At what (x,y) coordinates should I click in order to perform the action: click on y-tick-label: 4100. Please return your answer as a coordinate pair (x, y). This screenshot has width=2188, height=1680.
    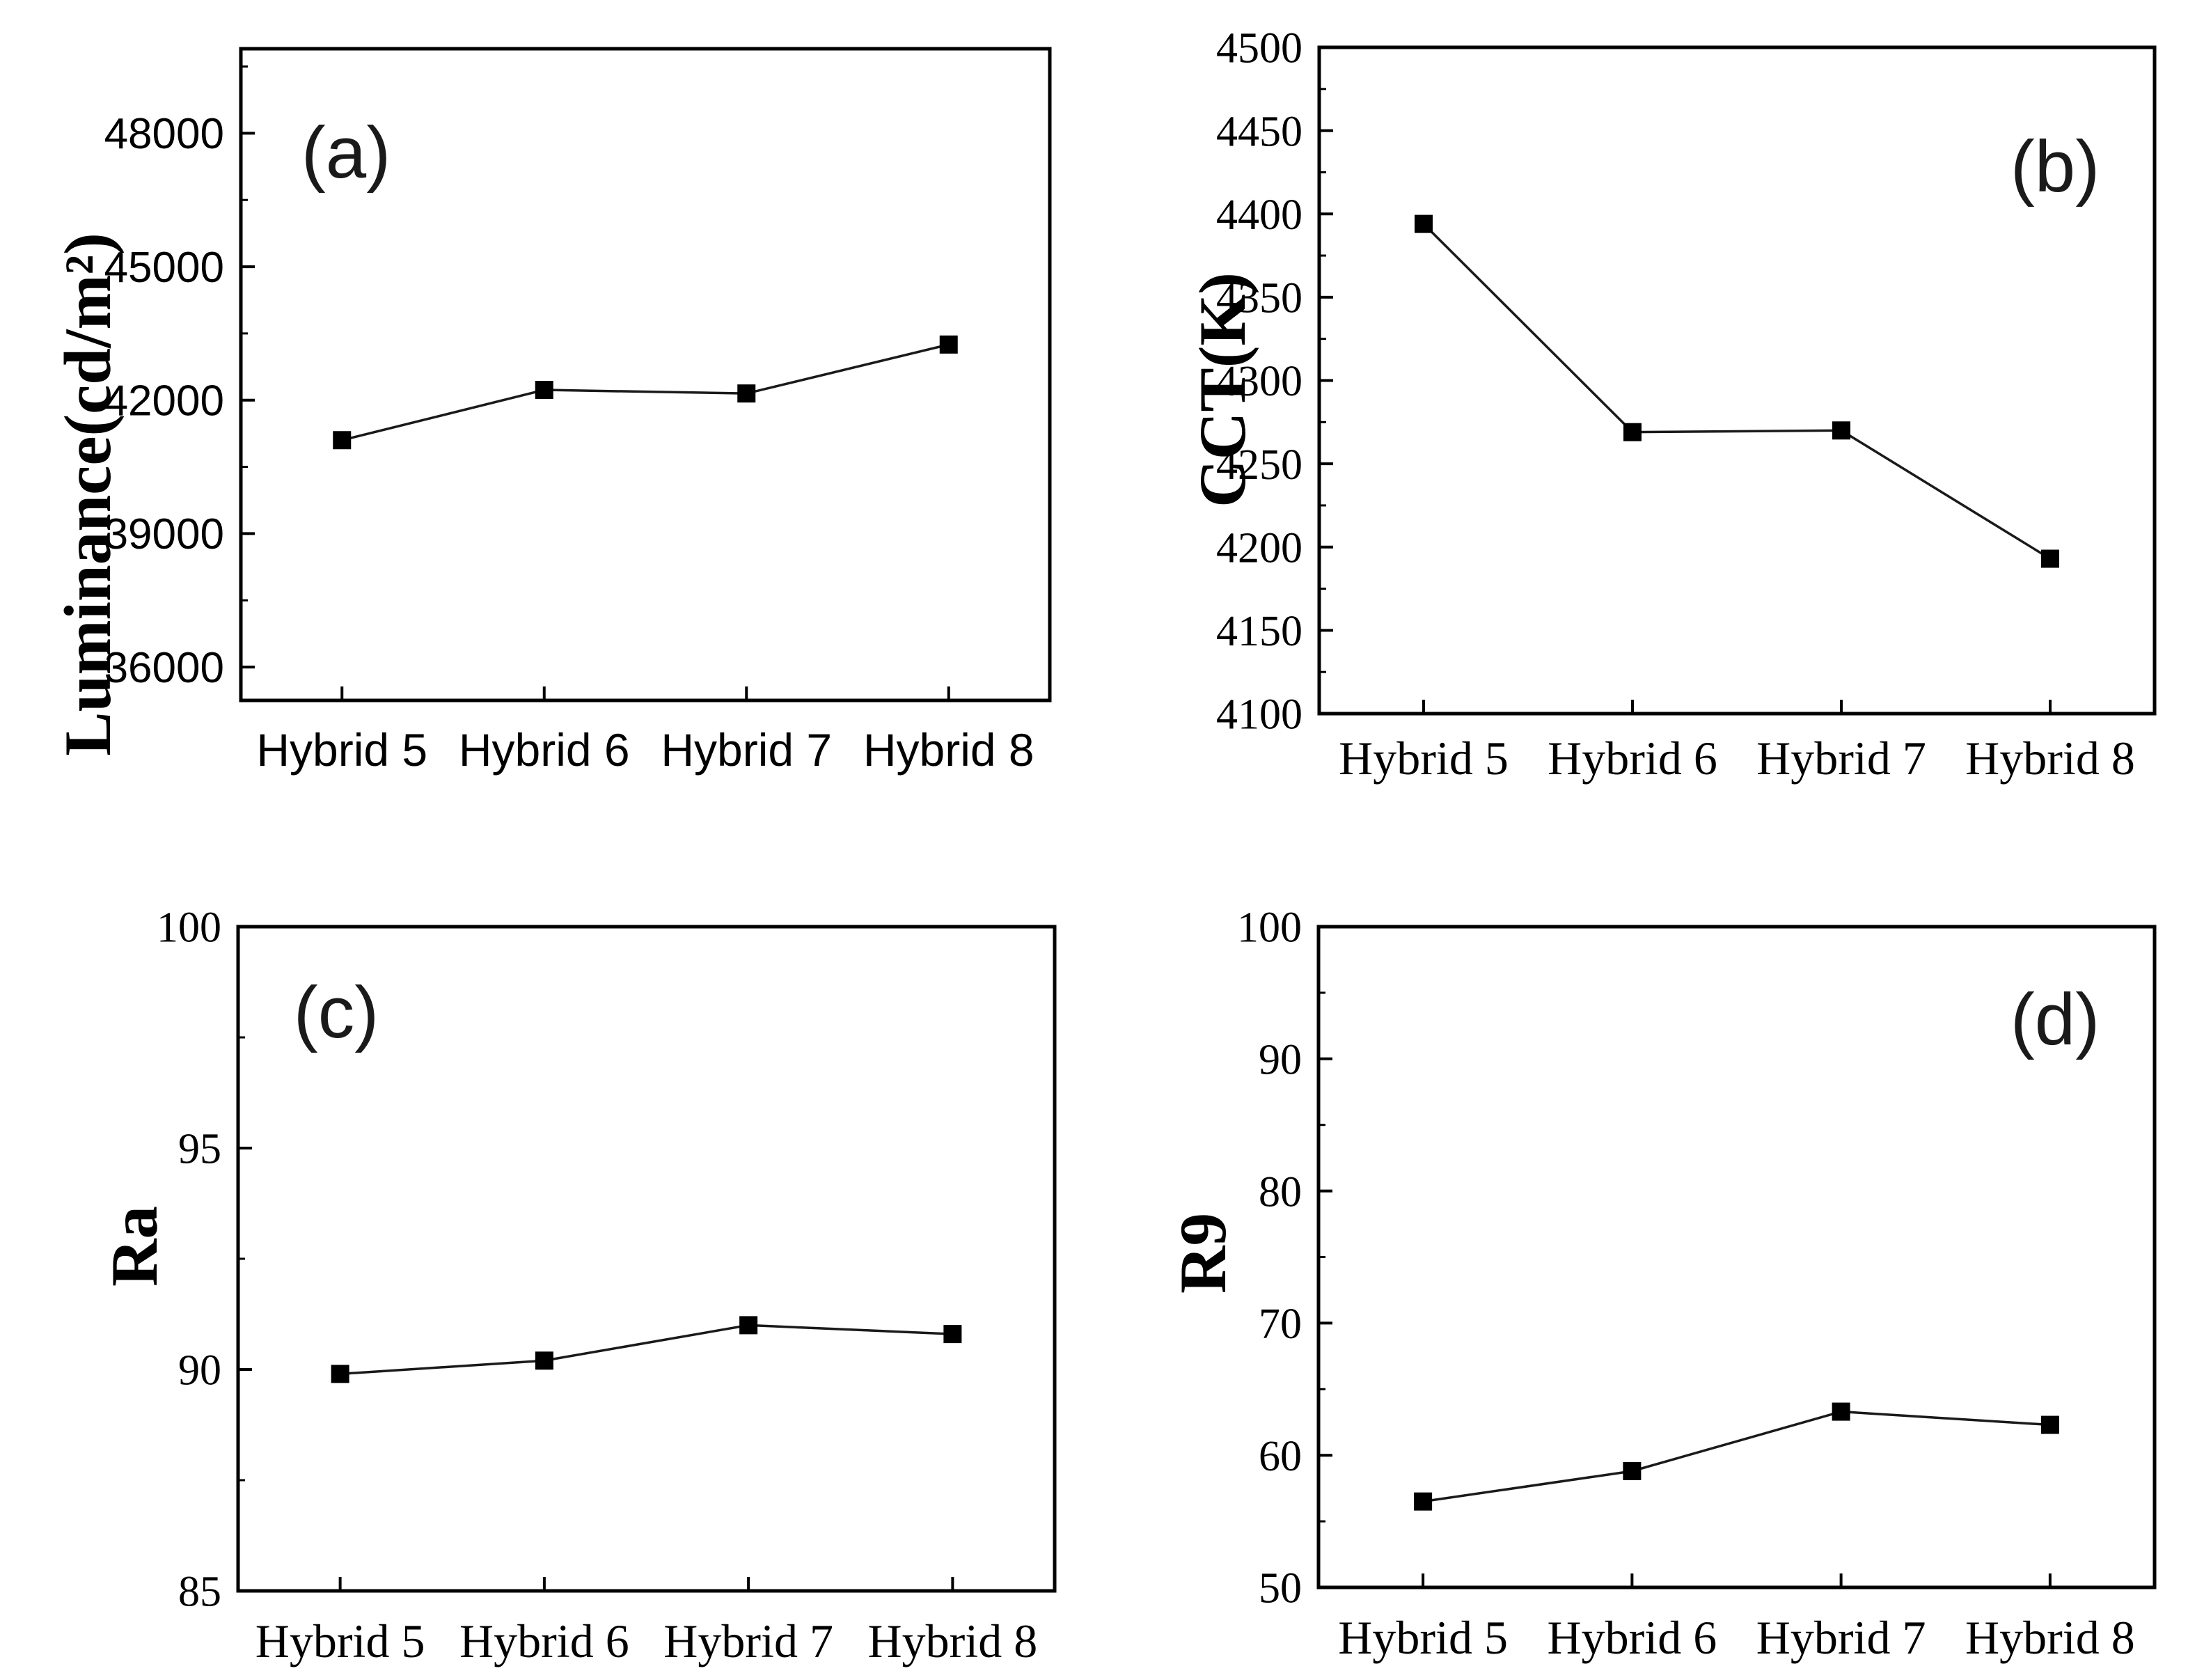
    Looking at the image, I should click on (1259, 715).